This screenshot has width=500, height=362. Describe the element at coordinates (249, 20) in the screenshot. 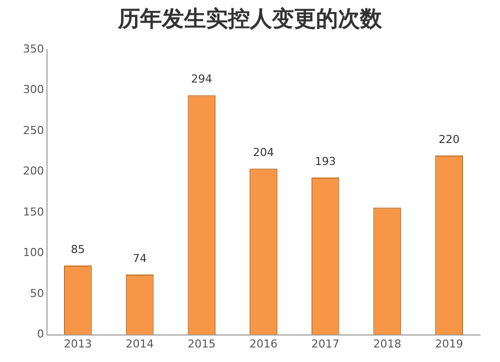

I see `chart-title: 历年发生实控人变更的次数` at that location.